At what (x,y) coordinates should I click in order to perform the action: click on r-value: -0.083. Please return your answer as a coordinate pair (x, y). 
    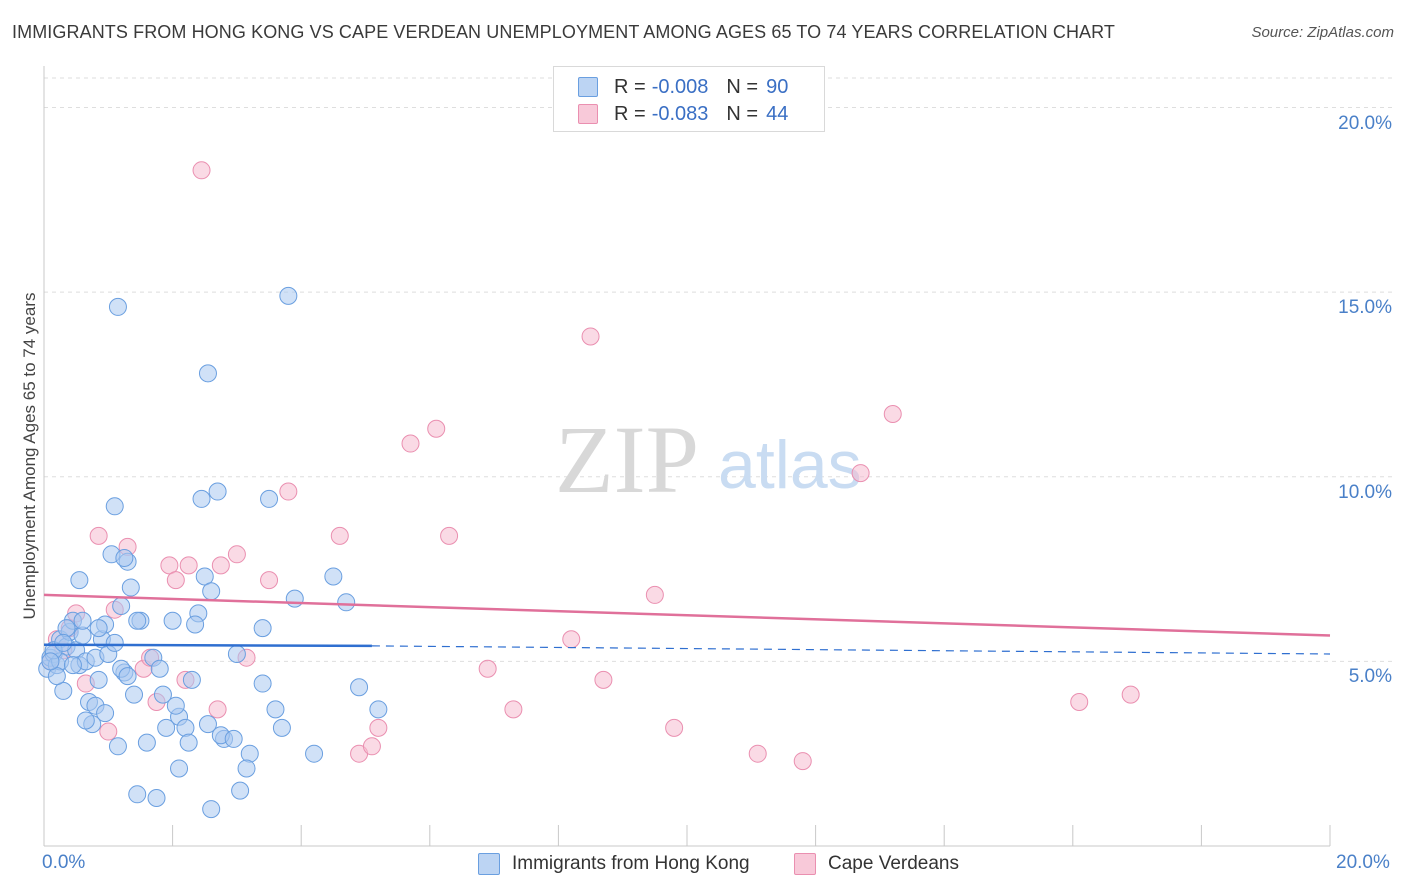
    Looking at the image, I should click on (680, 113).